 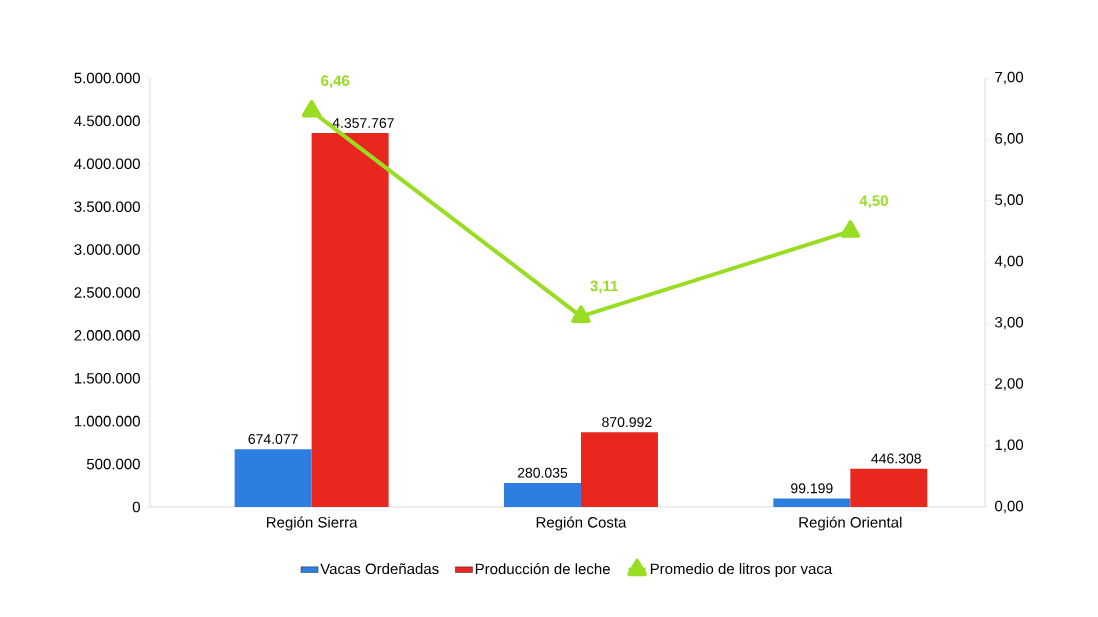 What do you see at coordinates (1009, 262) in the screenshot?
I see `y2-tick-label: 4,00` at bounding box center [1009, 262].